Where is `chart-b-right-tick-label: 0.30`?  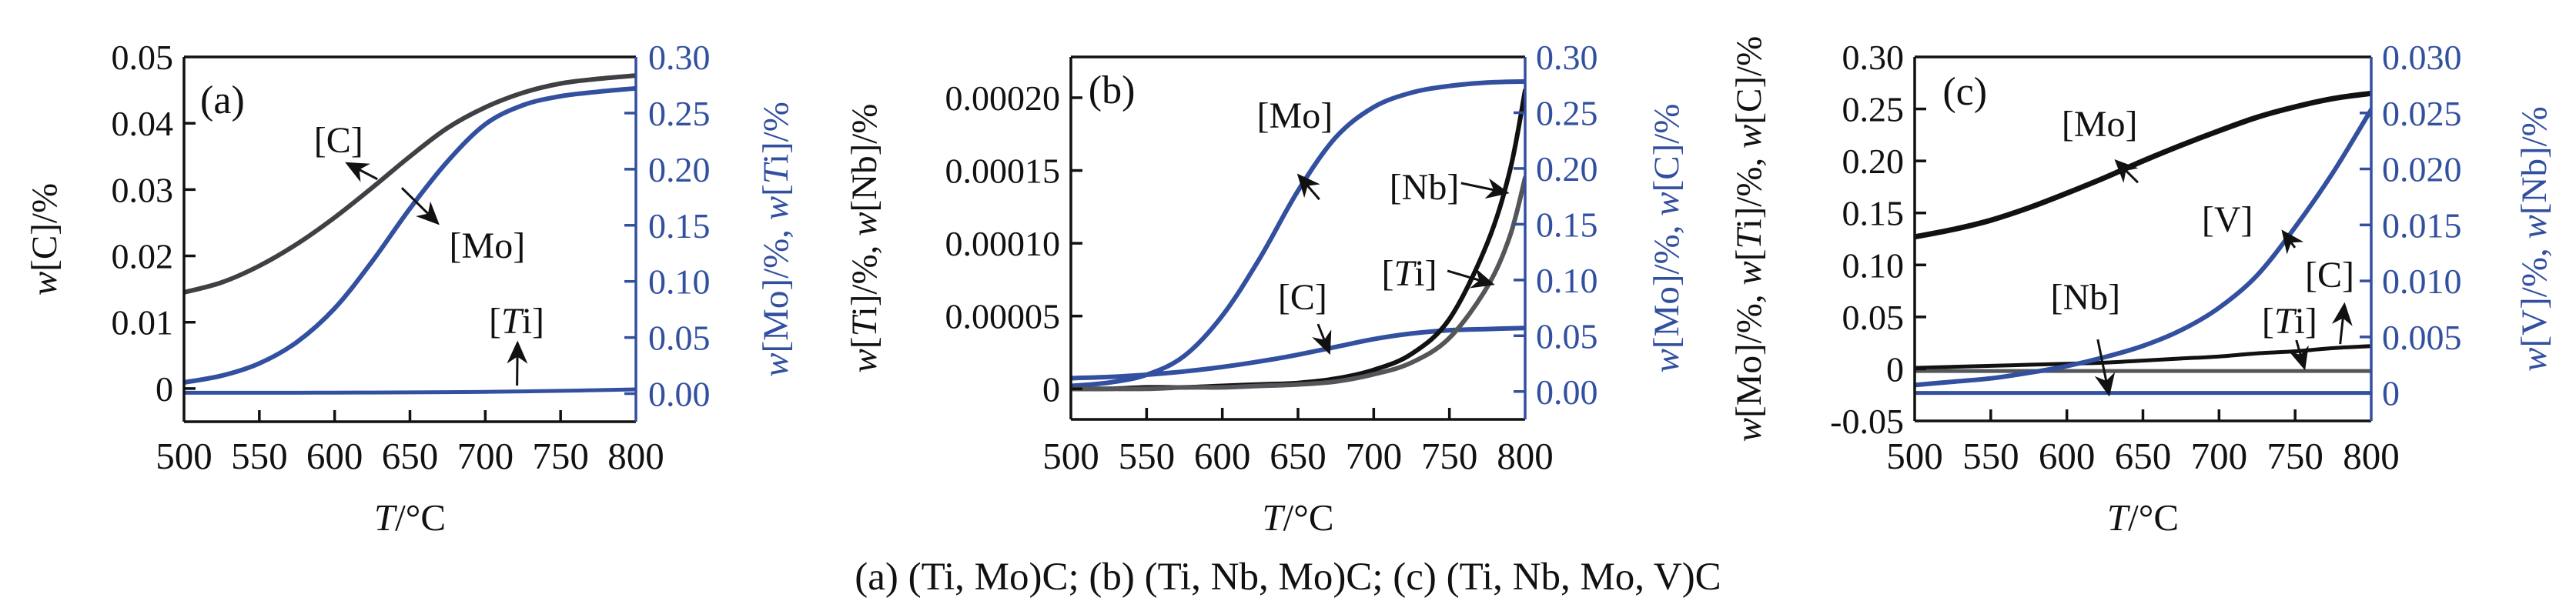
chart-b-right-tick-label: 0.30 is located at coordinates (1567, 57).